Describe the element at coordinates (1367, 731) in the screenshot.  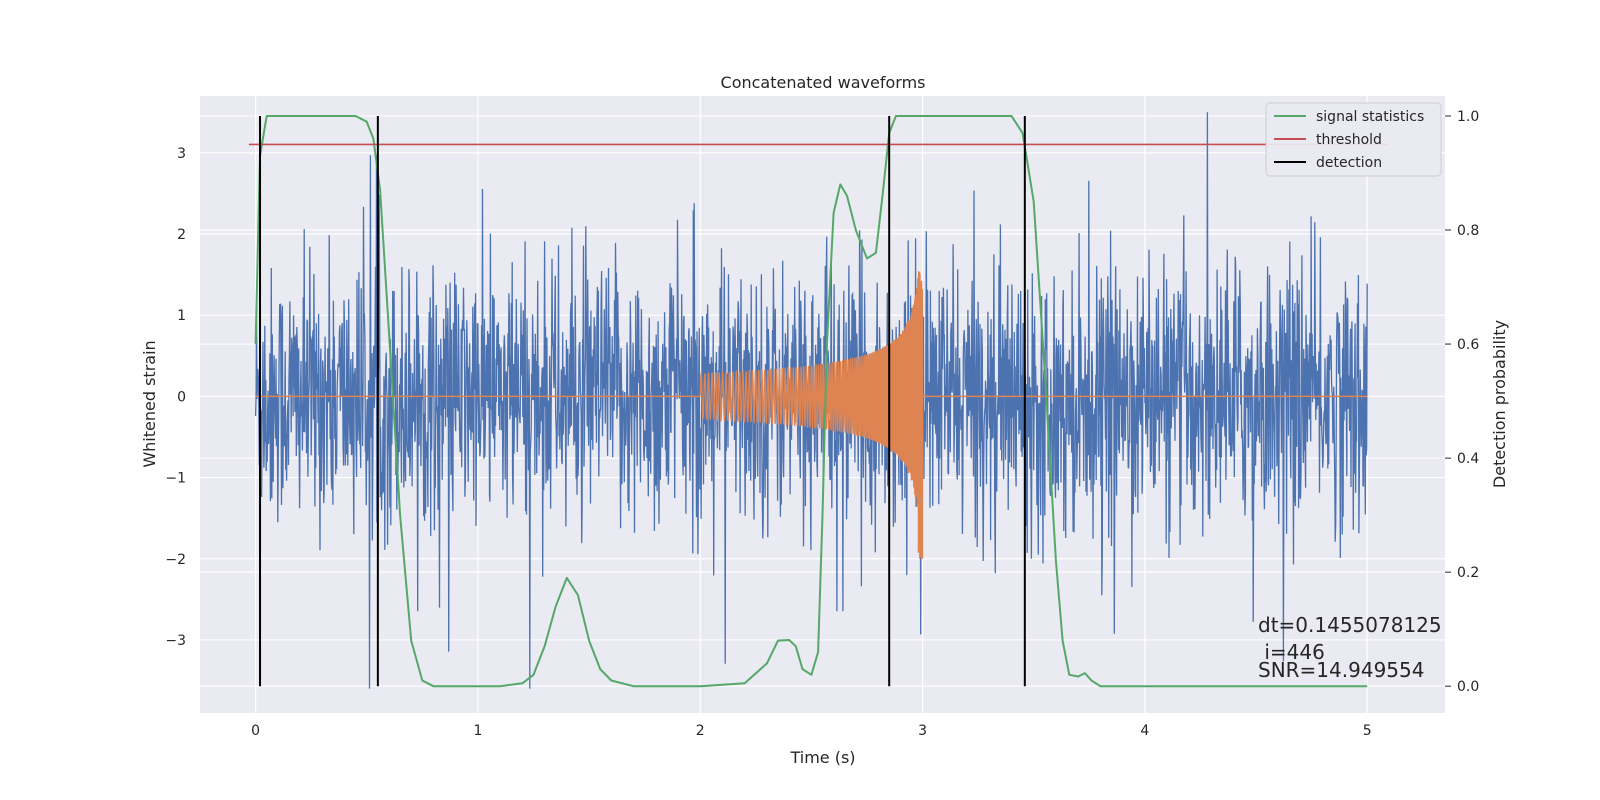
I see `x-tick-label: 5` at that location.